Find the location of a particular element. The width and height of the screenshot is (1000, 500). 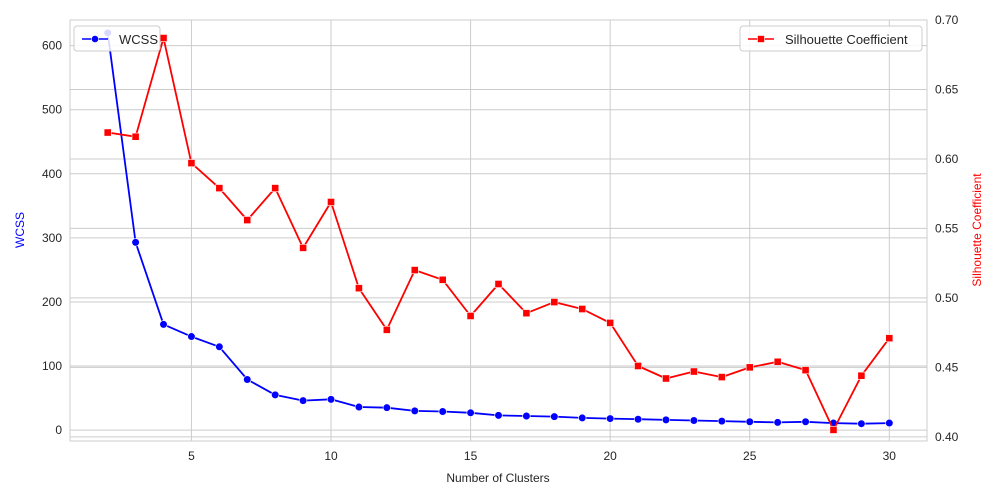

x-tick-label: 10 is located at coordinates (331, 456).